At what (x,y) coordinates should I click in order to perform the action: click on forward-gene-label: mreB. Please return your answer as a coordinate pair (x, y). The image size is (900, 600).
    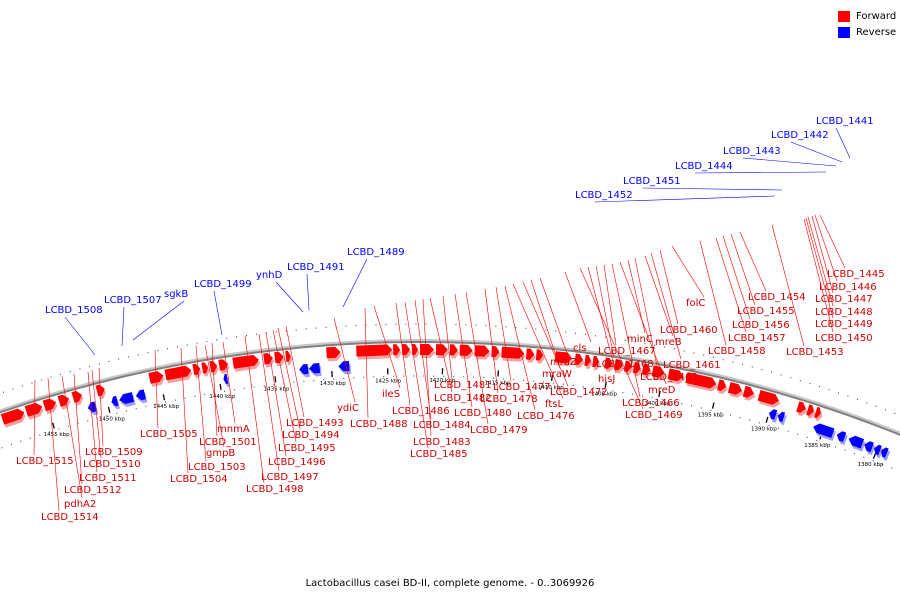
    Looking at the image, I should click on (668, 342).